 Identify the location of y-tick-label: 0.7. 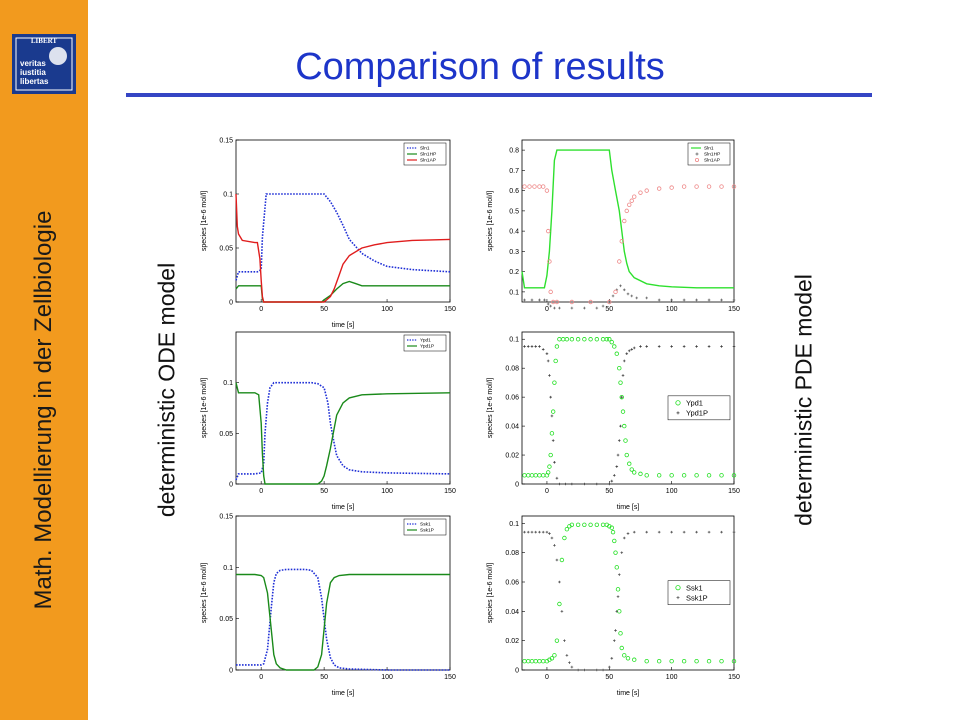
(514, 171).